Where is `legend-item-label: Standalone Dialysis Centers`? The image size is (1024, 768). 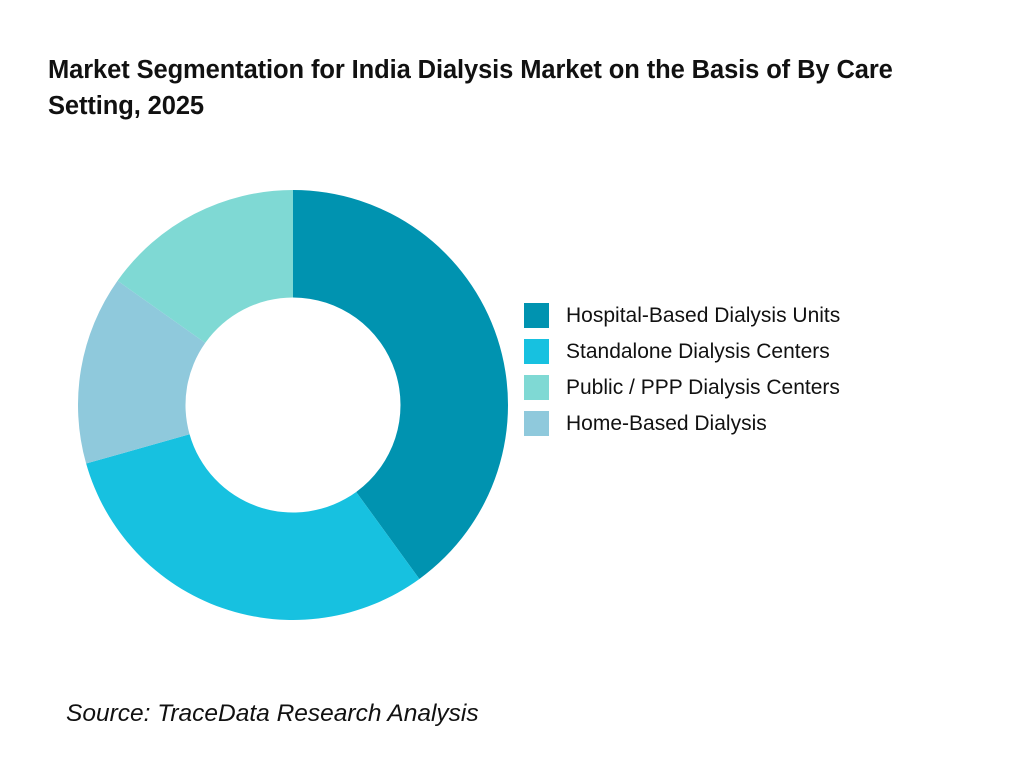
legend-item-label: Standalone Dialysis Centers is located at coordinates (698, 351).